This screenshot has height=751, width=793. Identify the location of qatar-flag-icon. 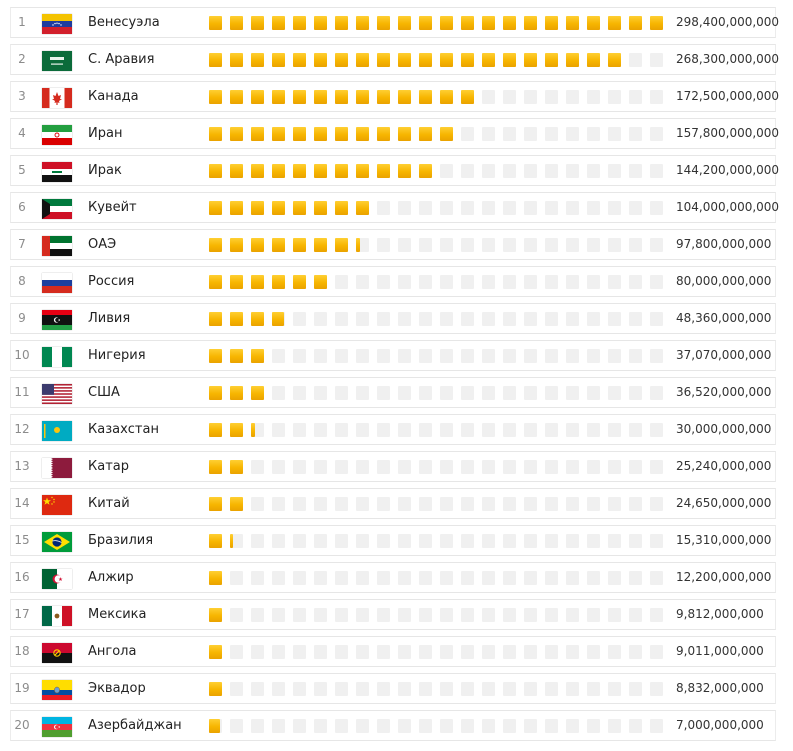
(57, 468).